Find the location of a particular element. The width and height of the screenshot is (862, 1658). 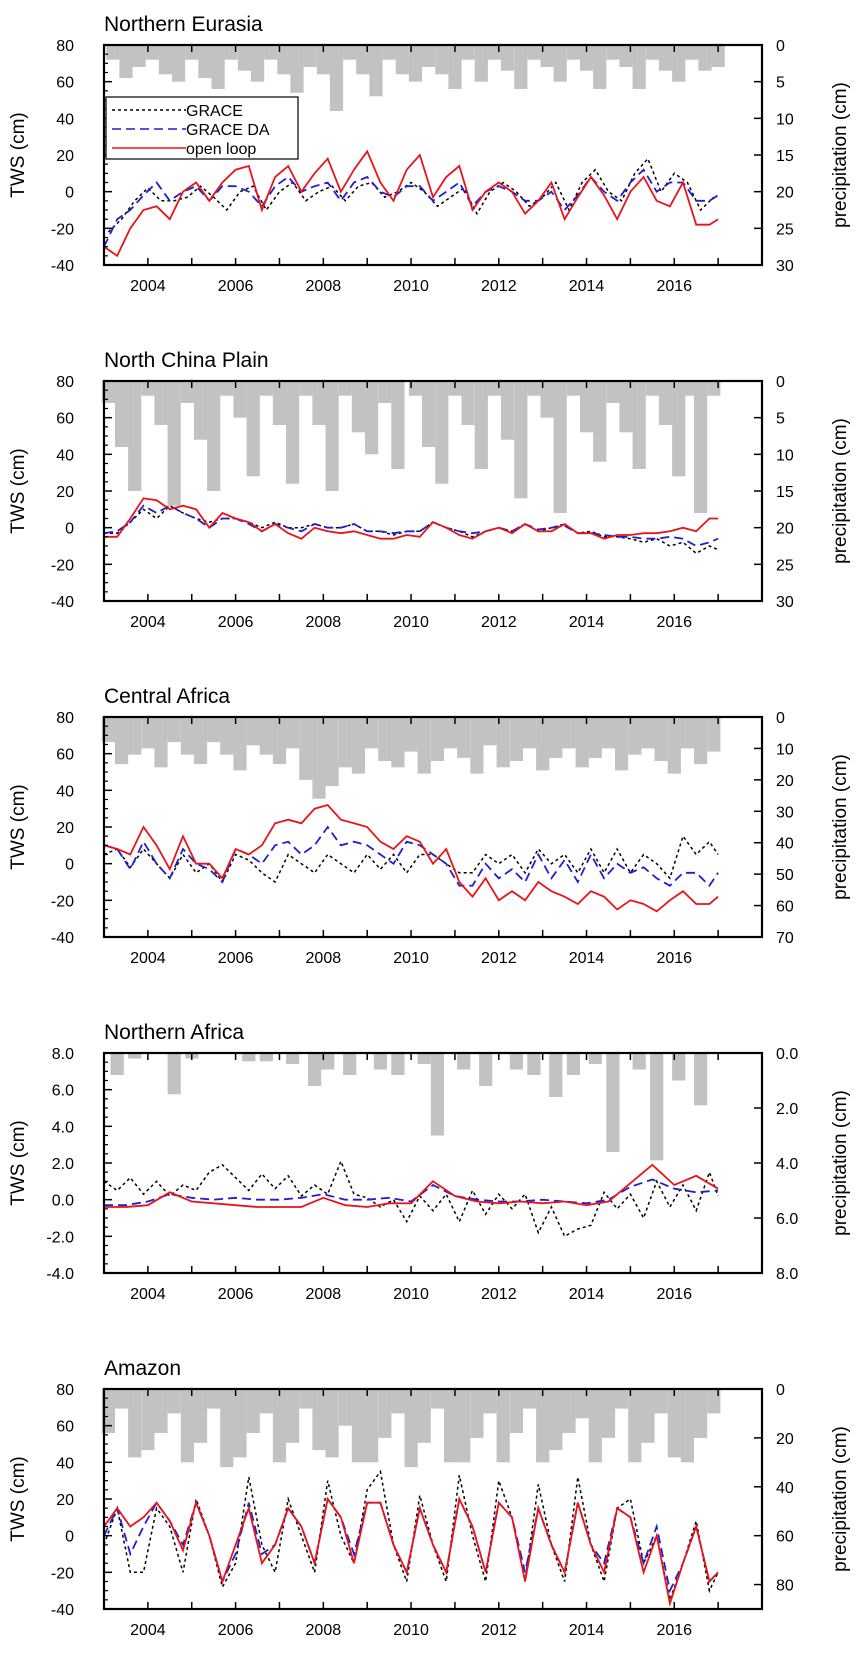

y2-tick-label: 5 is located at coordinates (780, 83).